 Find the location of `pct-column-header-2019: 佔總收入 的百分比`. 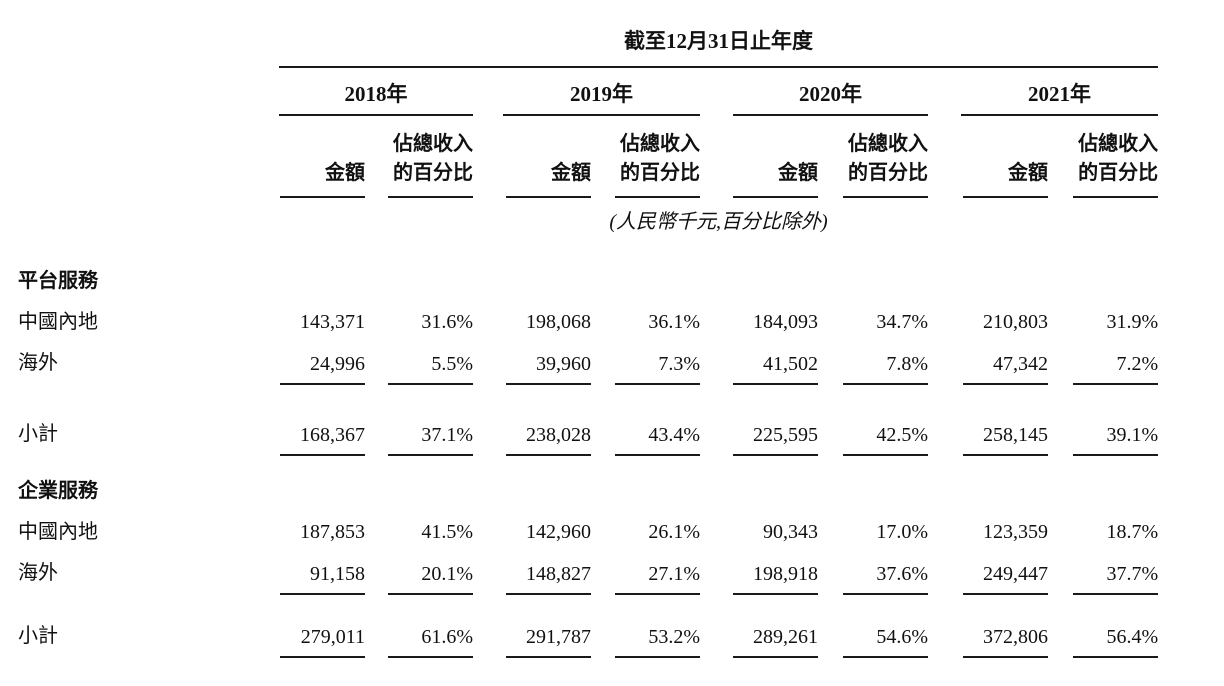

pct-column-header-2019: 佔總收入 的百分比 is located at coordinates (657, 164).